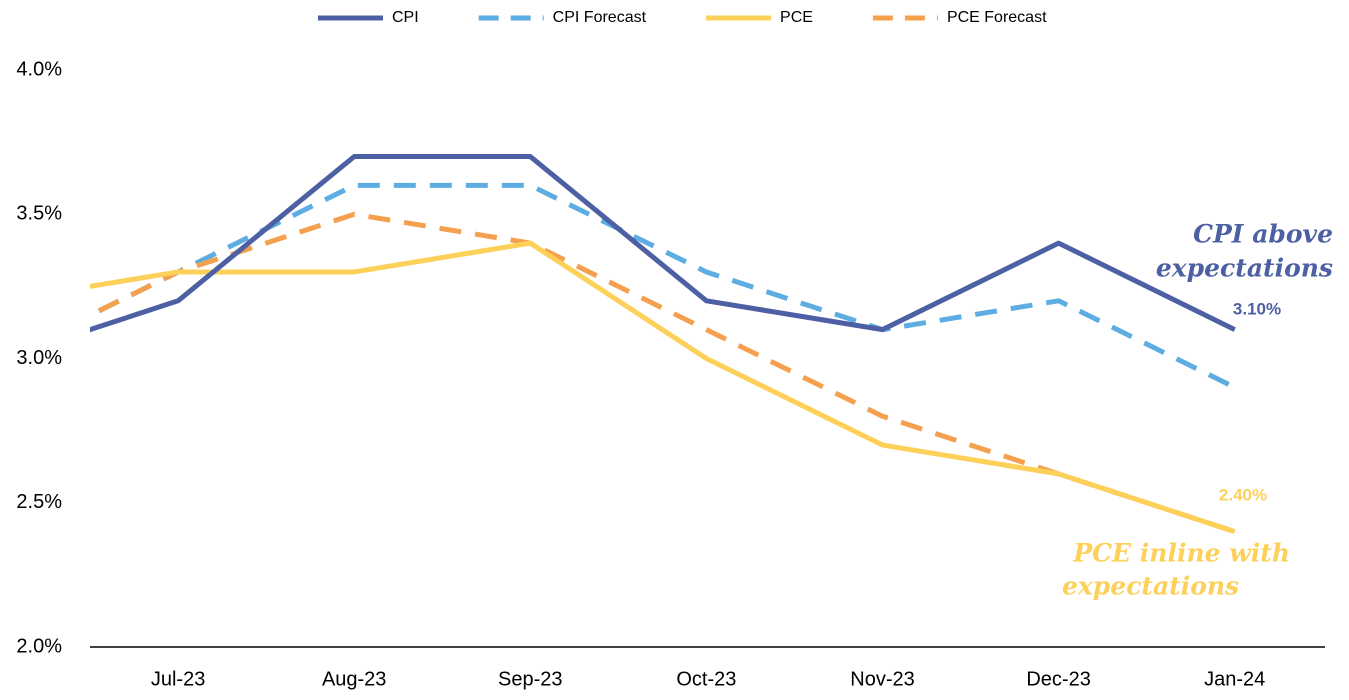 This screenshot has height=700, width=1349. What do you see at coordinates (1234, 679) in the screenshot?
I see `x-tick-label: Jan-24` at bounding box center [1234, 679].